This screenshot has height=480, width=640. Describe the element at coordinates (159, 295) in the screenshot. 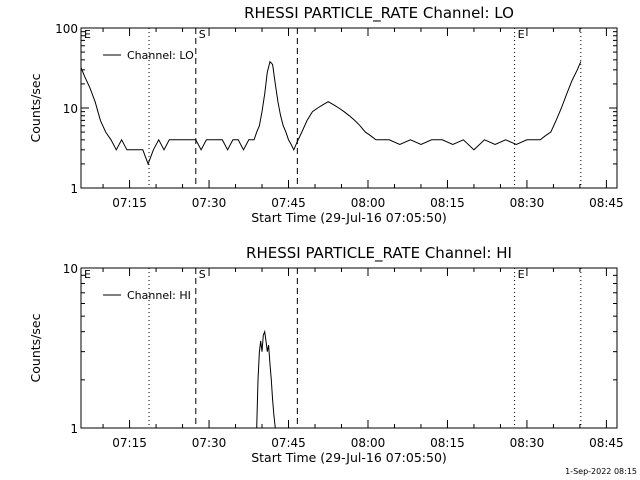

I see `legend-label: Channel: HI` at that location.